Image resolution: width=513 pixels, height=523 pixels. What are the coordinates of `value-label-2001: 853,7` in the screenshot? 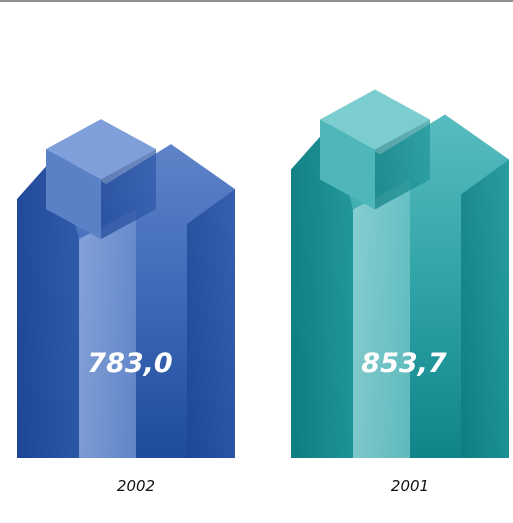 It's located at (404, 363).